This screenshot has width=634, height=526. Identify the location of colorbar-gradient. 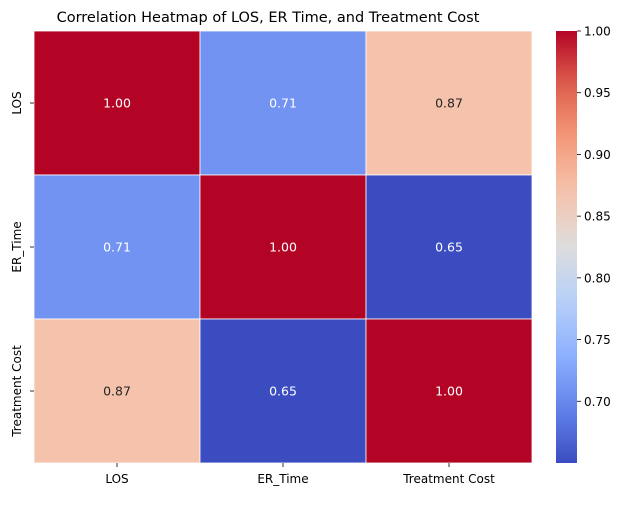
(566, 247).